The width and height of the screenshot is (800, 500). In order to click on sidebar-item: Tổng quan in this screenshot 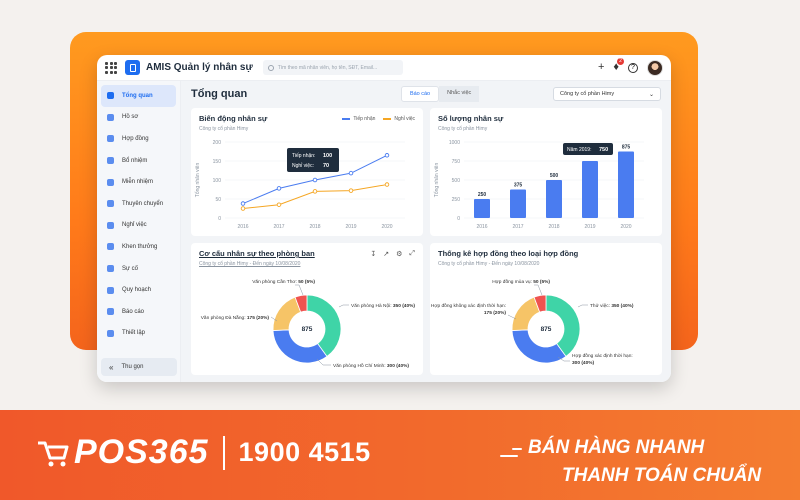, I will do `click(138, 96)`.